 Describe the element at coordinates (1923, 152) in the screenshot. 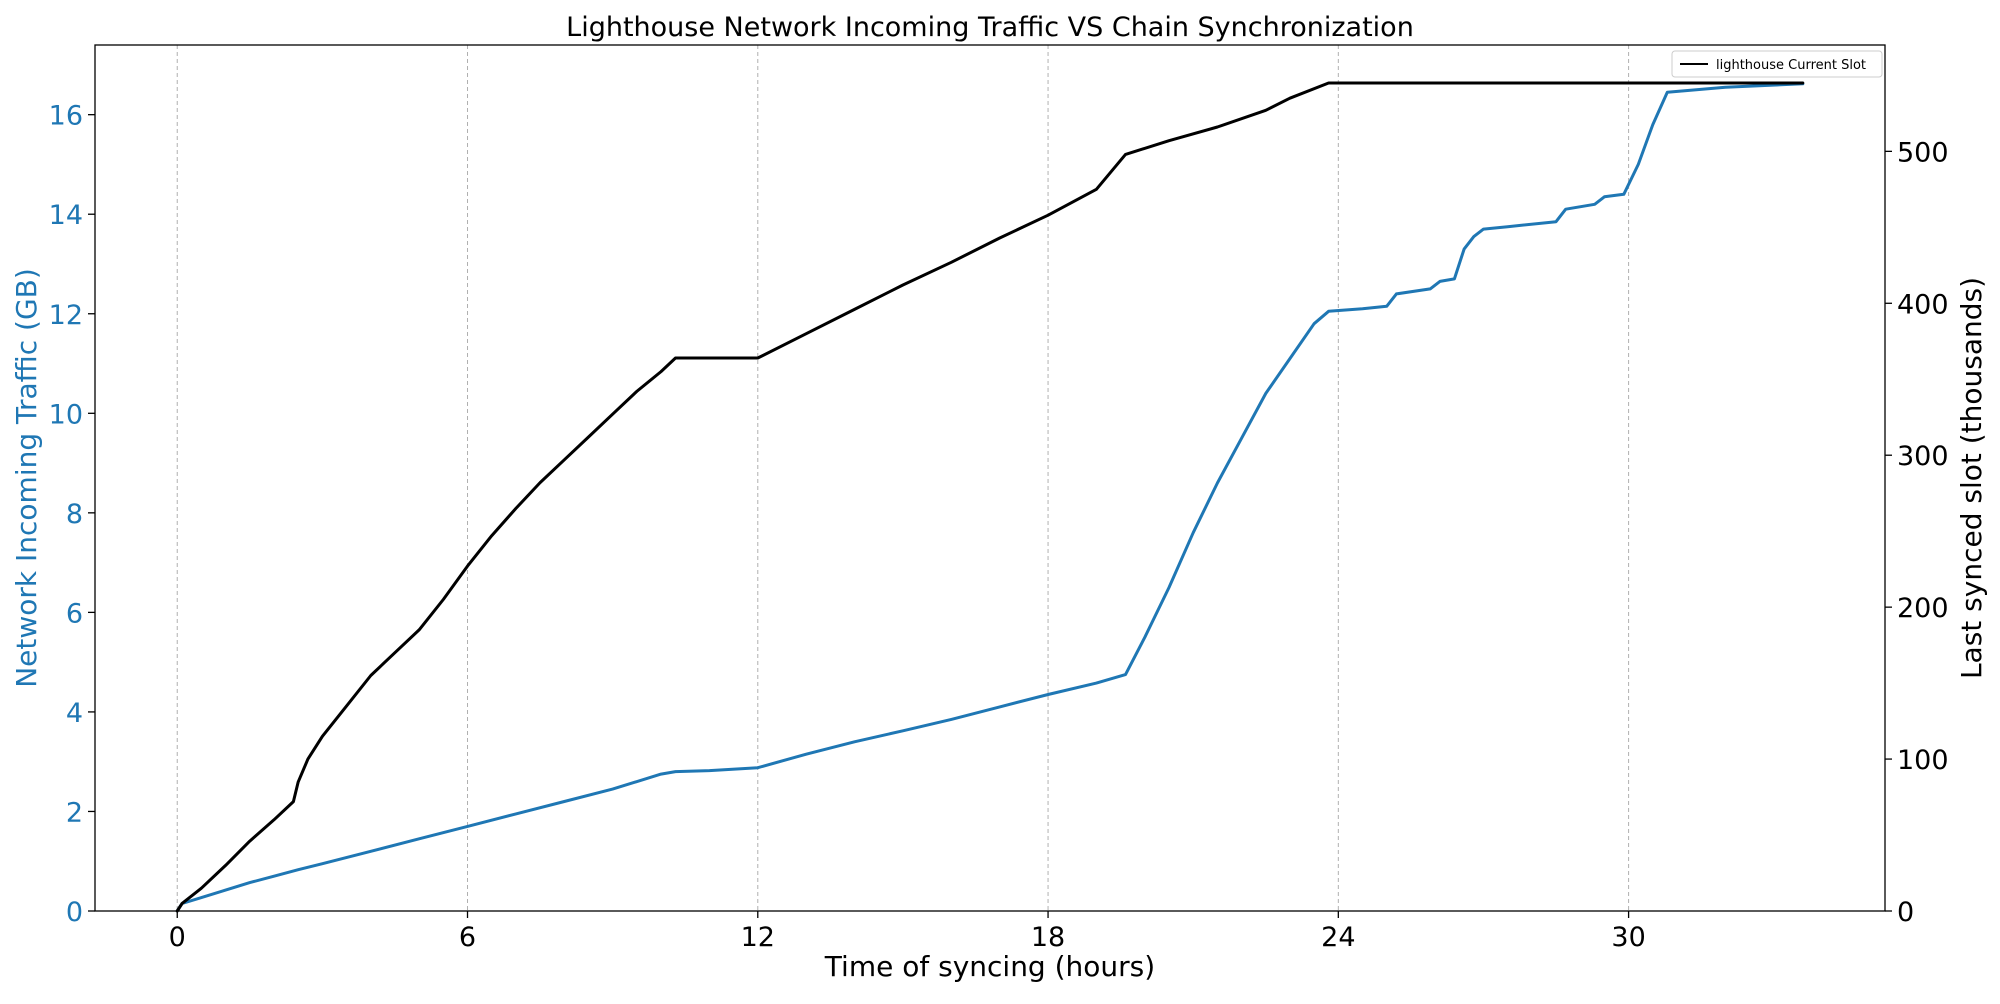

I see `y-right-tick-label: 500` at that location.